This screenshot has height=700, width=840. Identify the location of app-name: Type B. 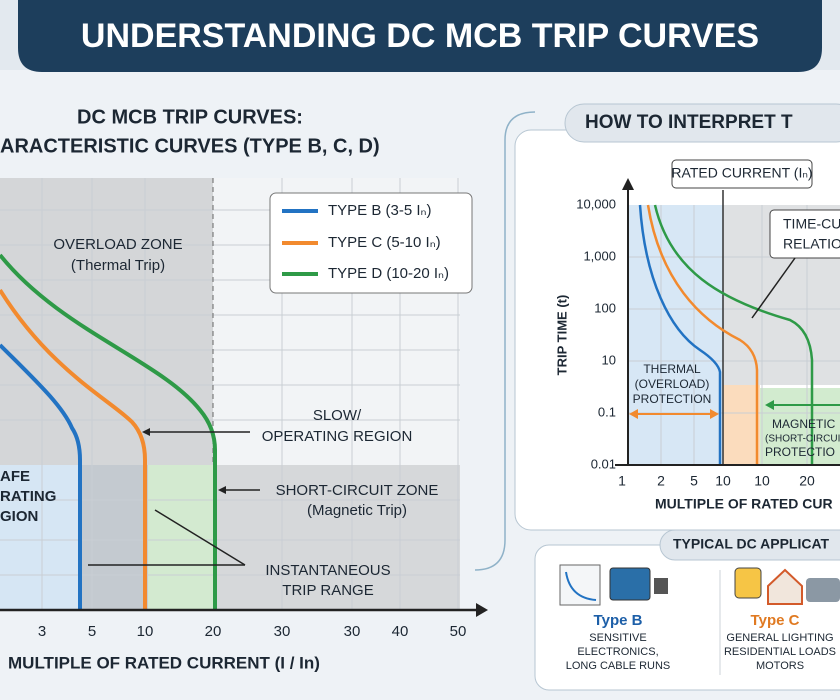
(618, 620).